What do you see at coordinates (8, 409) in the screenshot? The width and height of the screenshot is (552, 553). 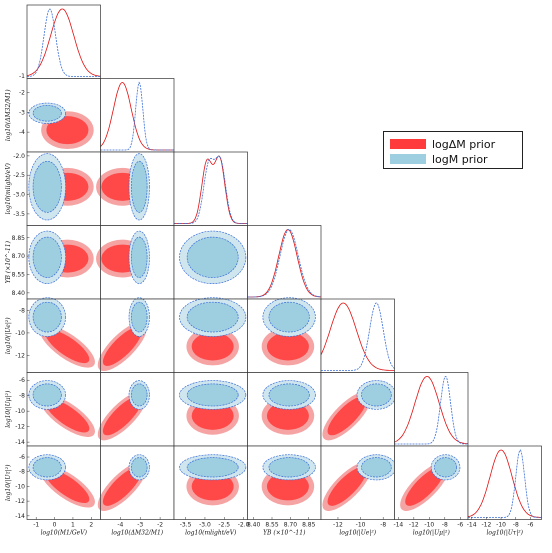 I see `y-axis-label: log10(|Uμ|²)` at bounding box center [8, 409].